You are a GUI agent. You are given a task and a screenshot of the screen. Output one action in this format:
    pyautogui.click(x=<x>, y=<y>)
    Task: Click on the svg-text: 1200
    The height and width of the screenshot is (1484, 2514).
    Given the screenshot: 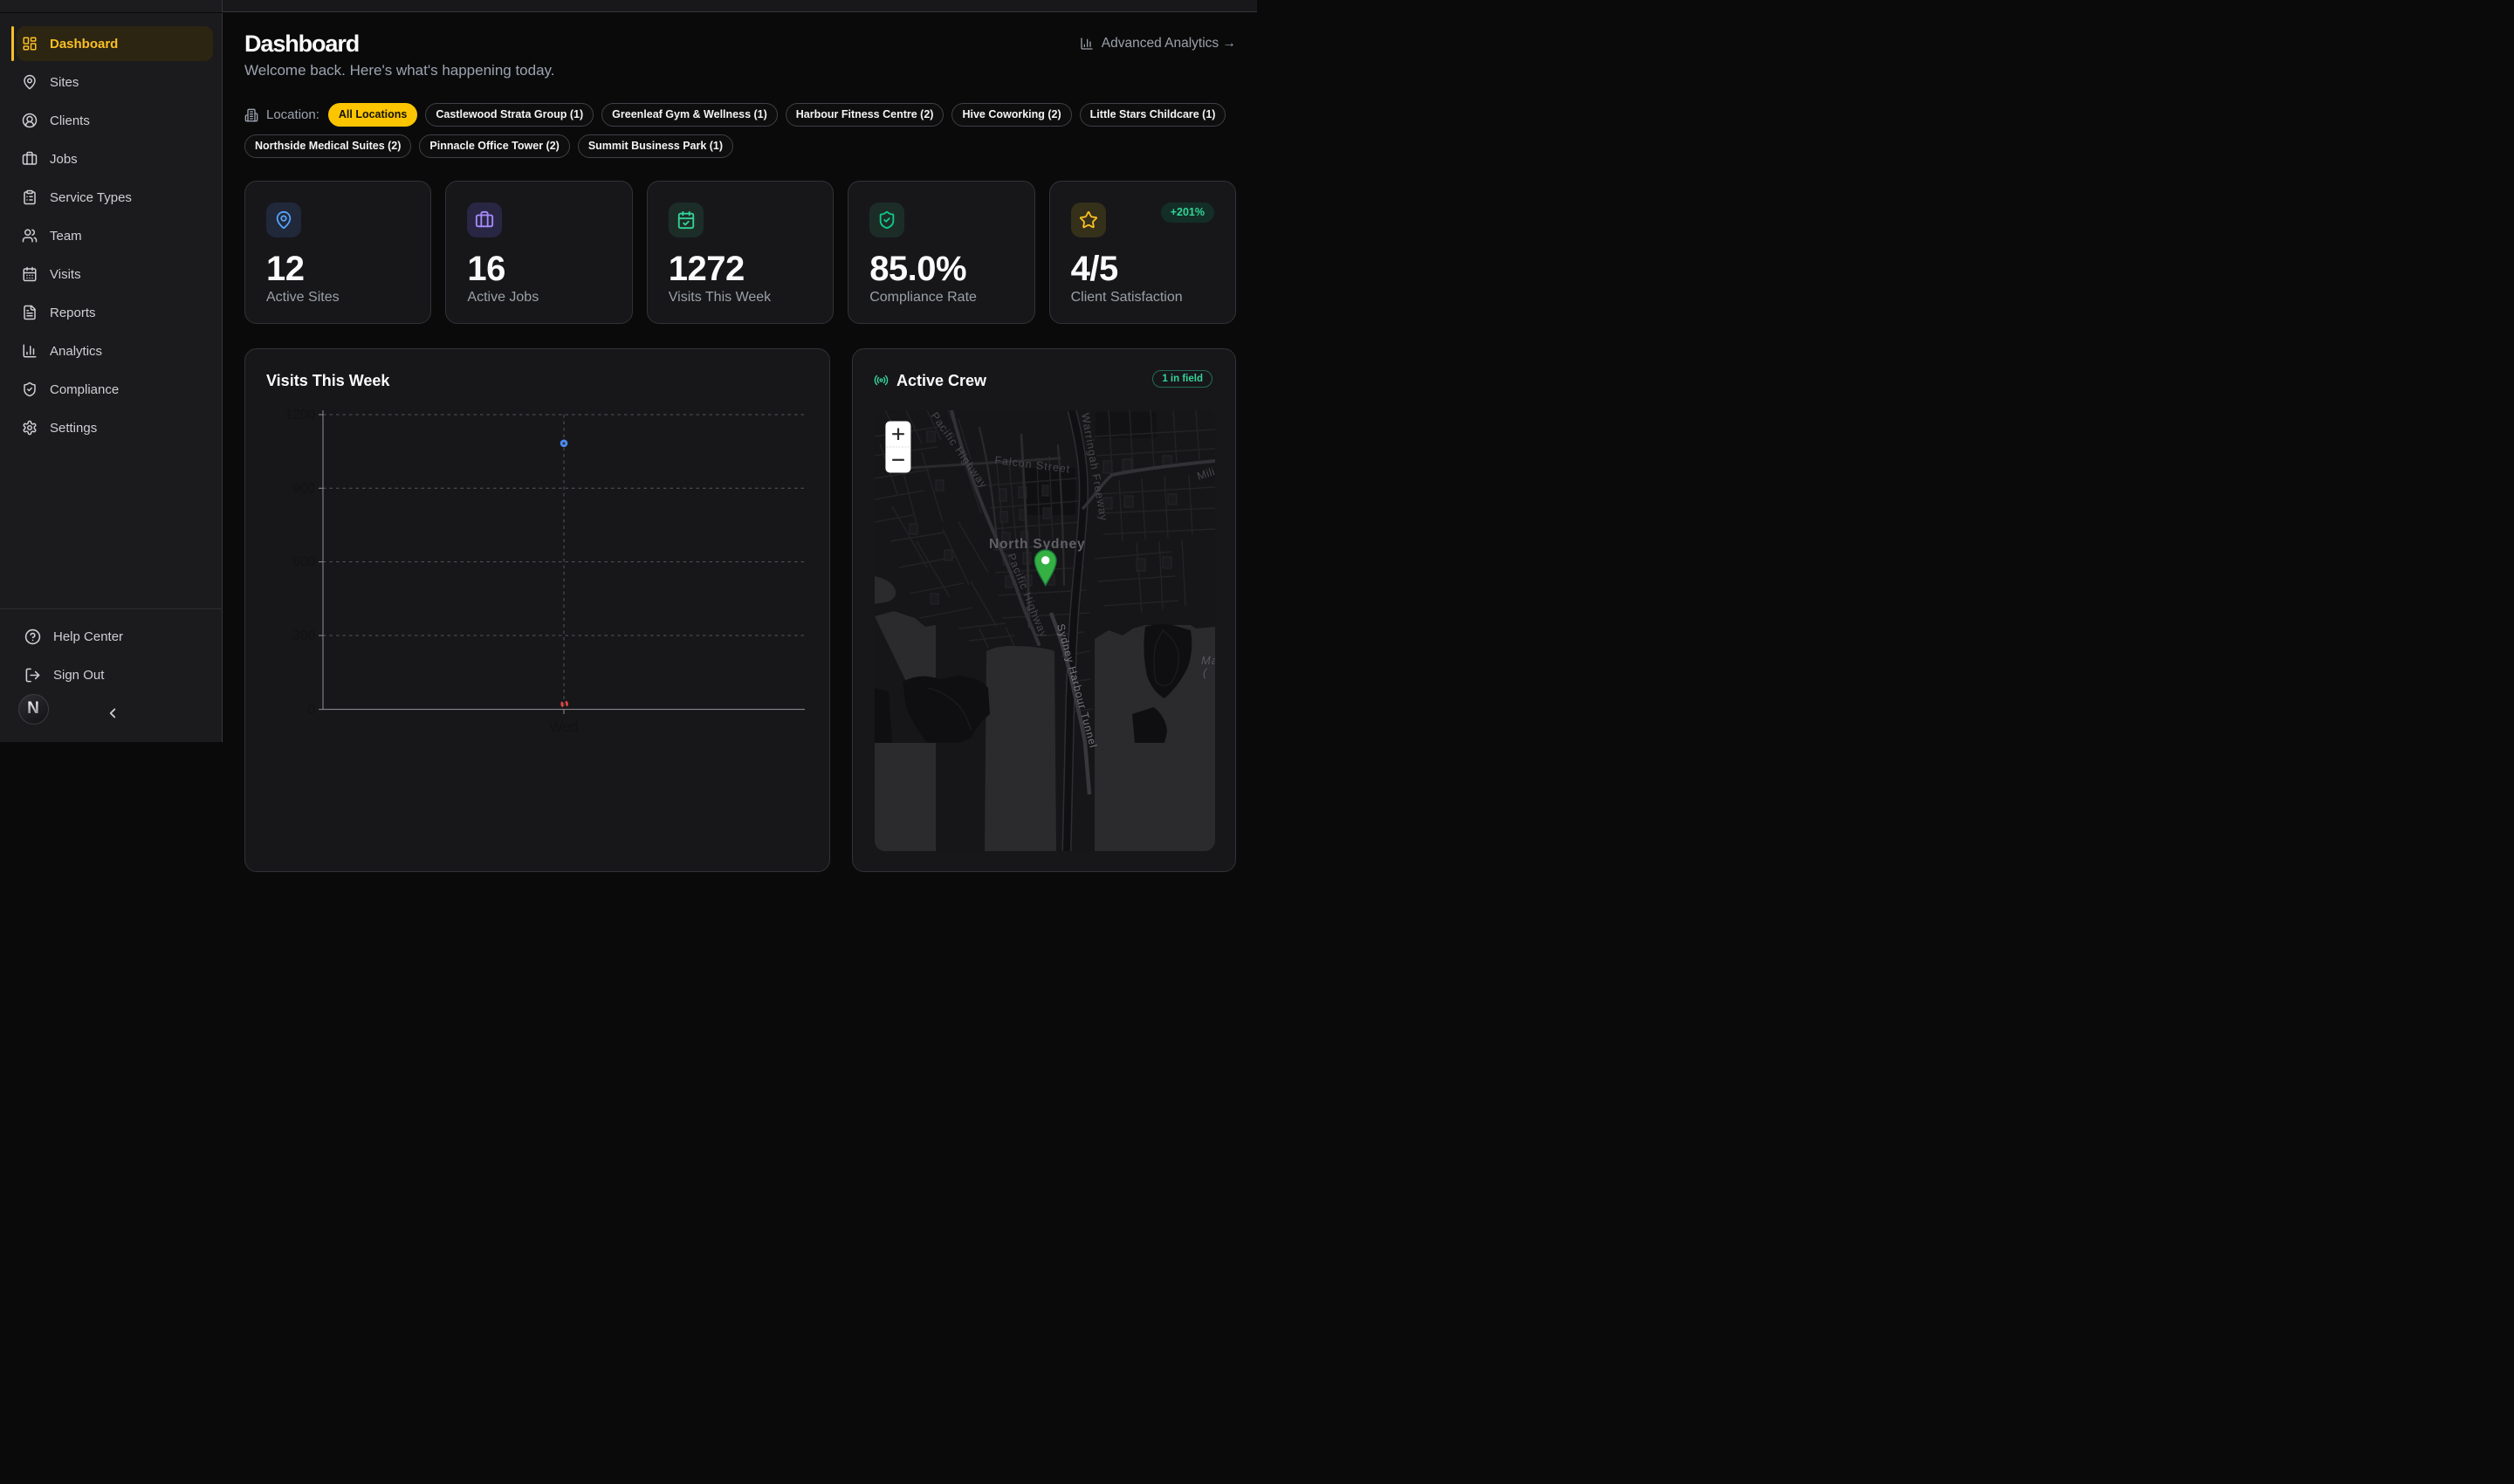 What is the action you would take?
    pyautogui.click(x=300, y=416)
    